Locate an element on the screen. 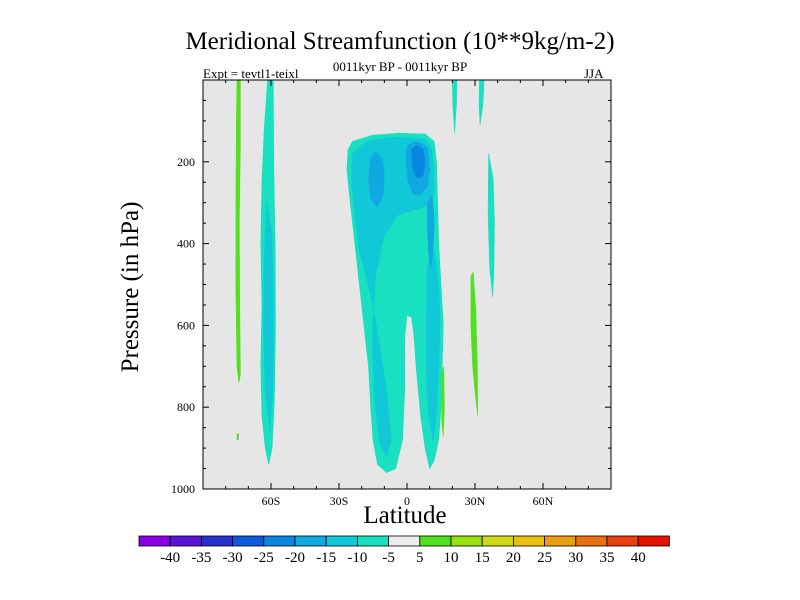 The image size is (800, 600). chart-subtitle-right: JJA is located at coordinates (594, 73).